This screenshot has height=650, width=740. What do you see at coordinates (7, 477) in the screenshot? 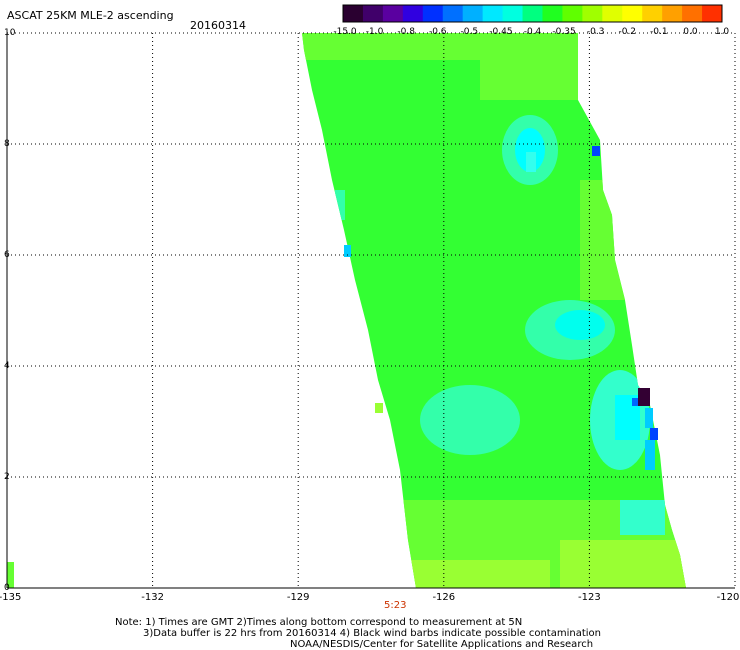
I see `y-tick-label: 2` at bounding box center [7, 477].